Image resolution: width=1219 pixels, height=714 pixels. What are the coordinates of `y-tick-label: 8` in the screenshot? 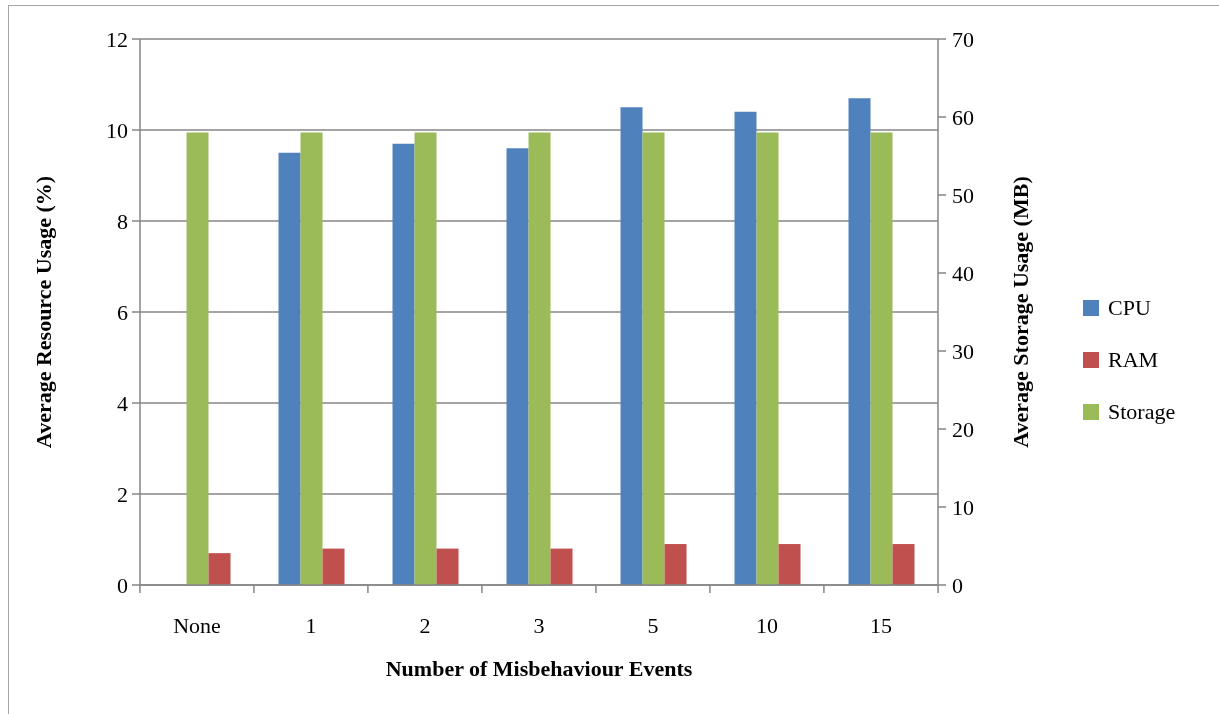 It's located at (122, 221).